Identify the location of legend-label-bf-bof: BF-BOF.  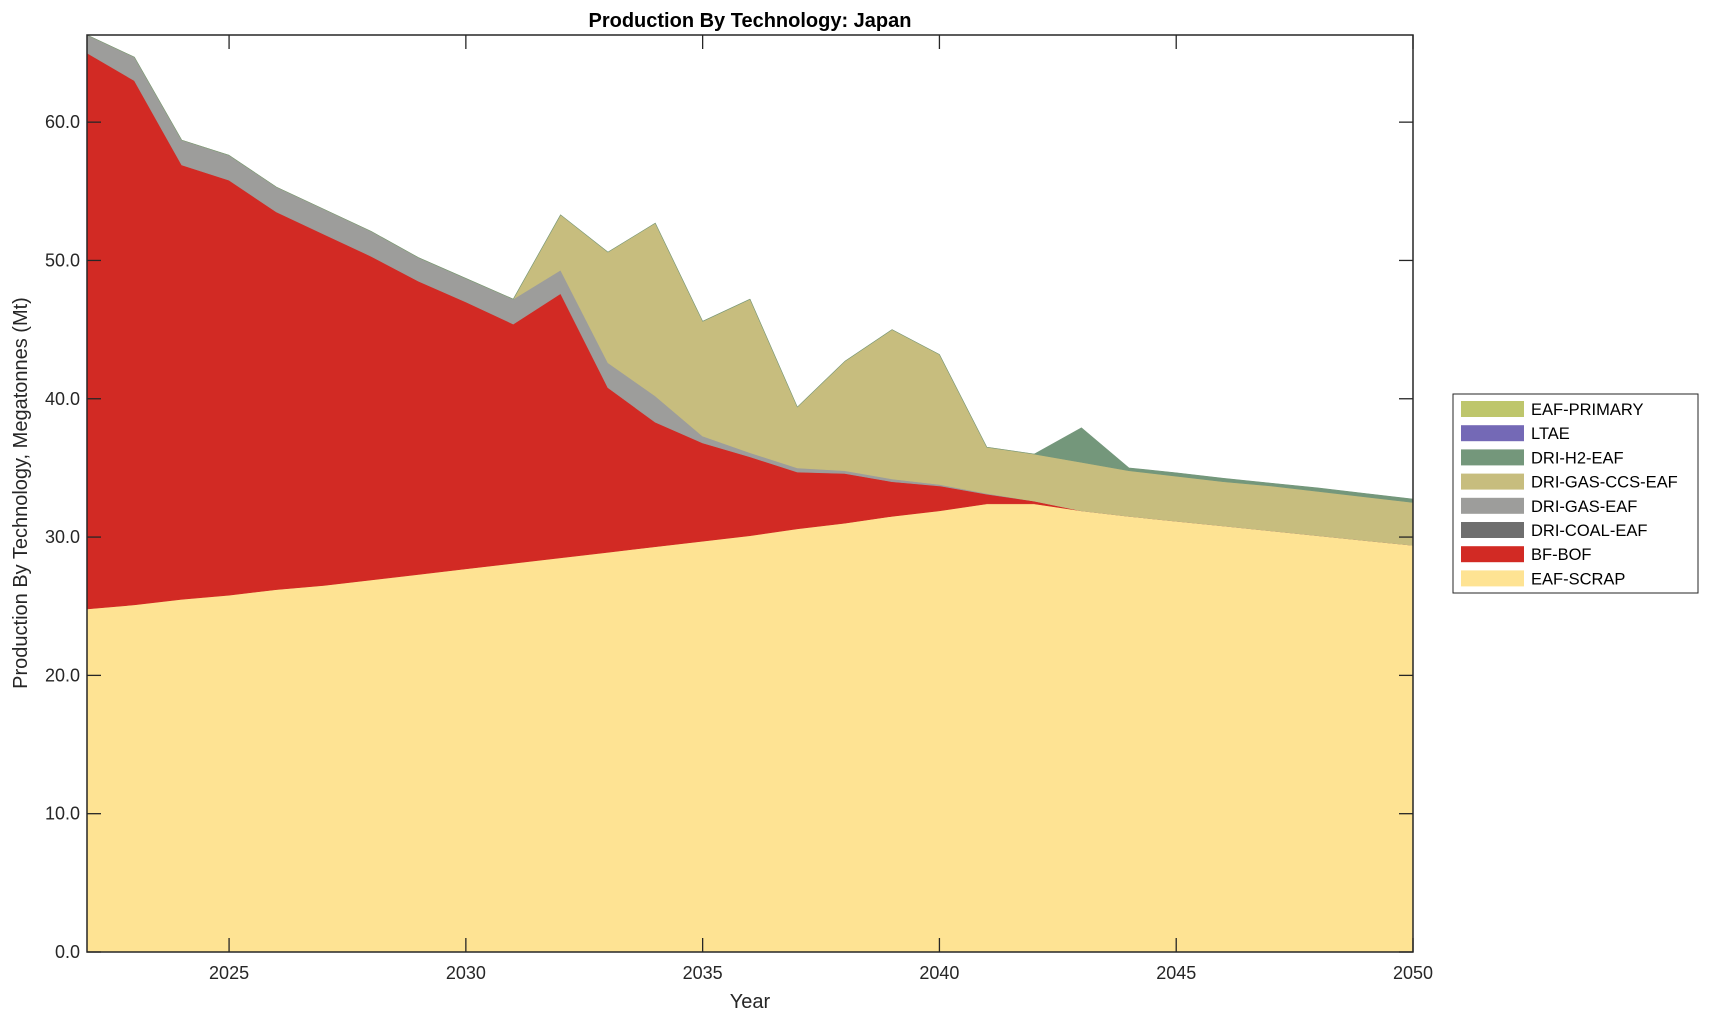
(1561, 555).